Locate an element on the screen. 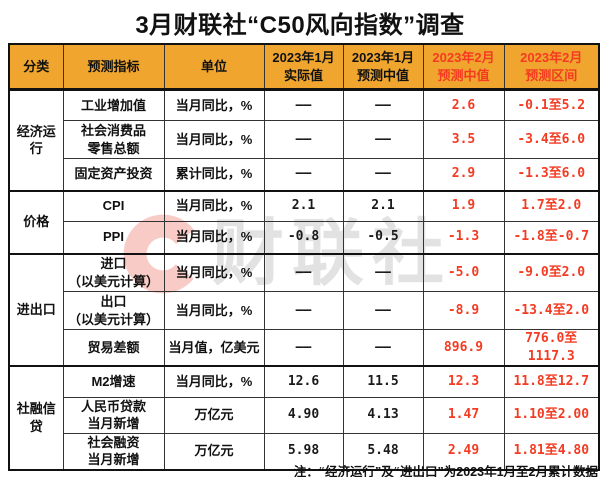 Image resolution: width=600 pixels, height=477 pixels. col-header-feb-range: 2023年2月 预测区间 is located at coordinates (551, 67).